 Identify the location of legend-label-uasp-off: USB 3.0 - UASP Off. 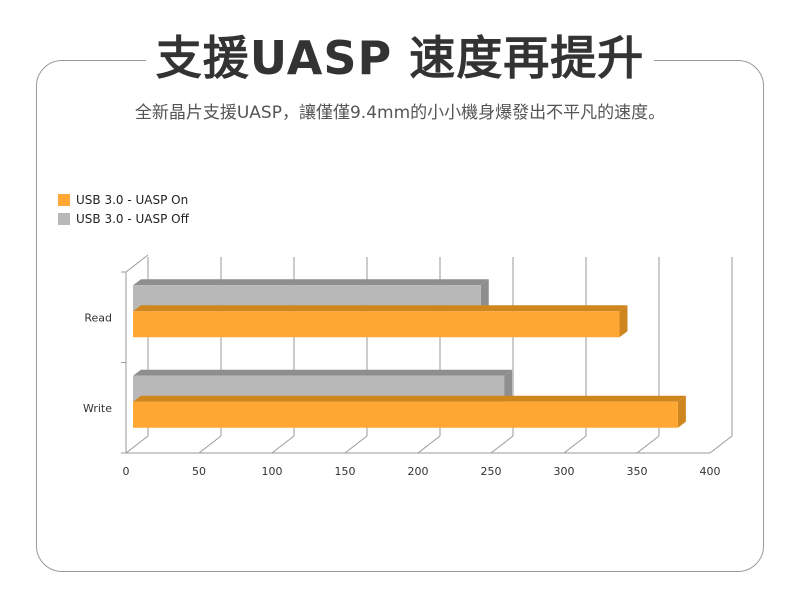
(132, 218).